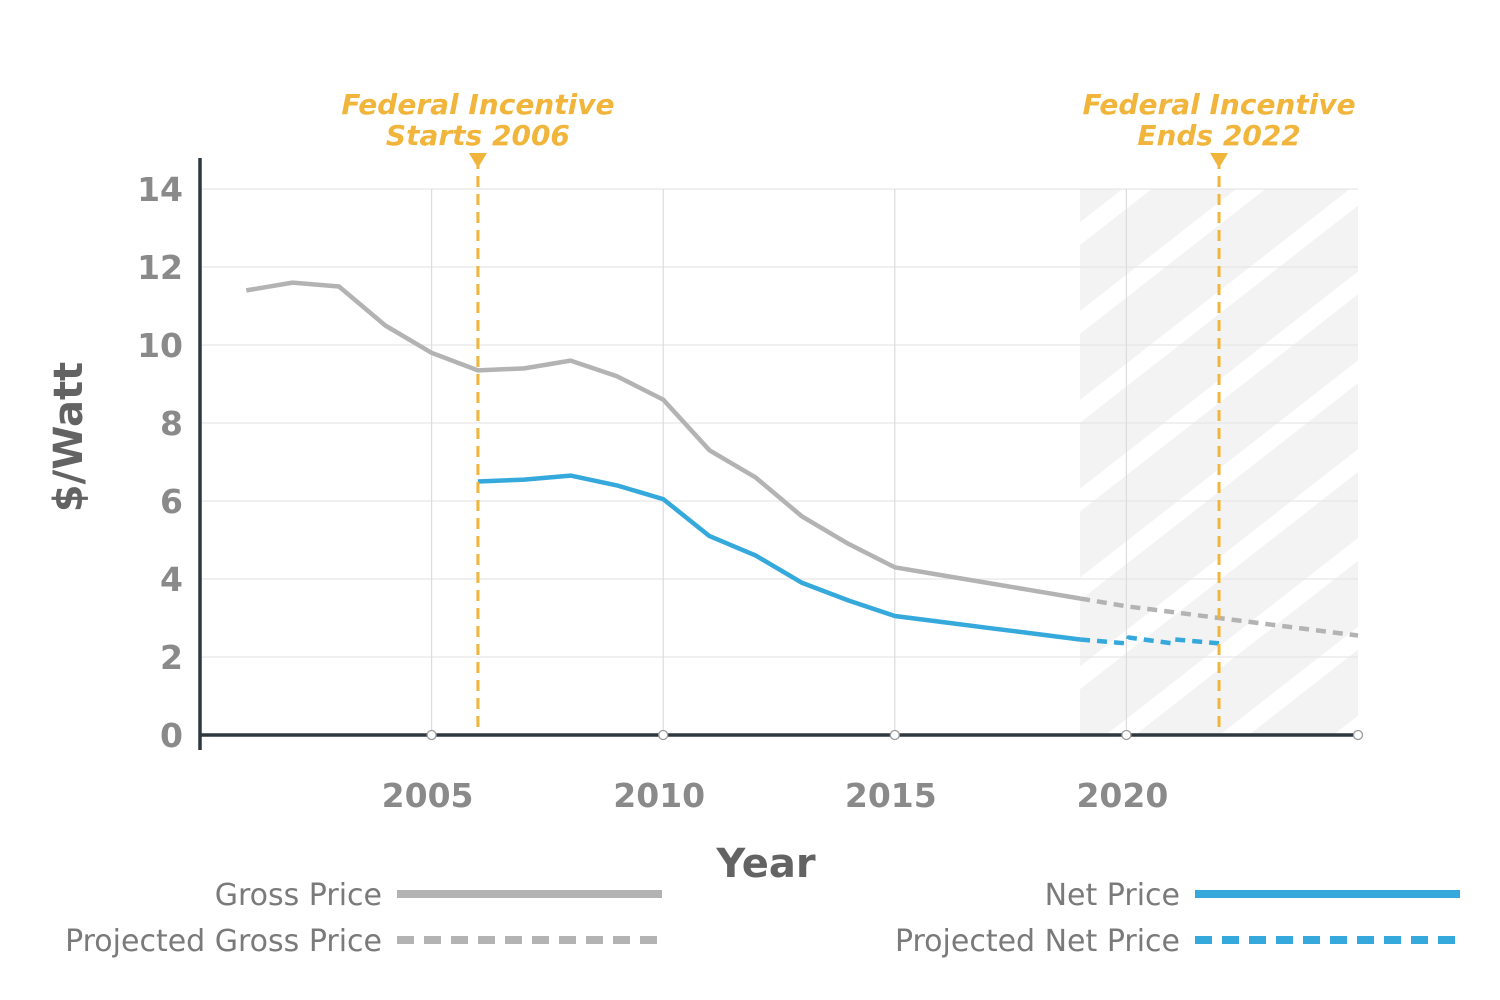 The height and width of the screenshot is (1000, 1500). What do you see at coordinates (160, 189) in the screenshot?
I see `y-tick-label: 14` at bounding box center [160, 189].